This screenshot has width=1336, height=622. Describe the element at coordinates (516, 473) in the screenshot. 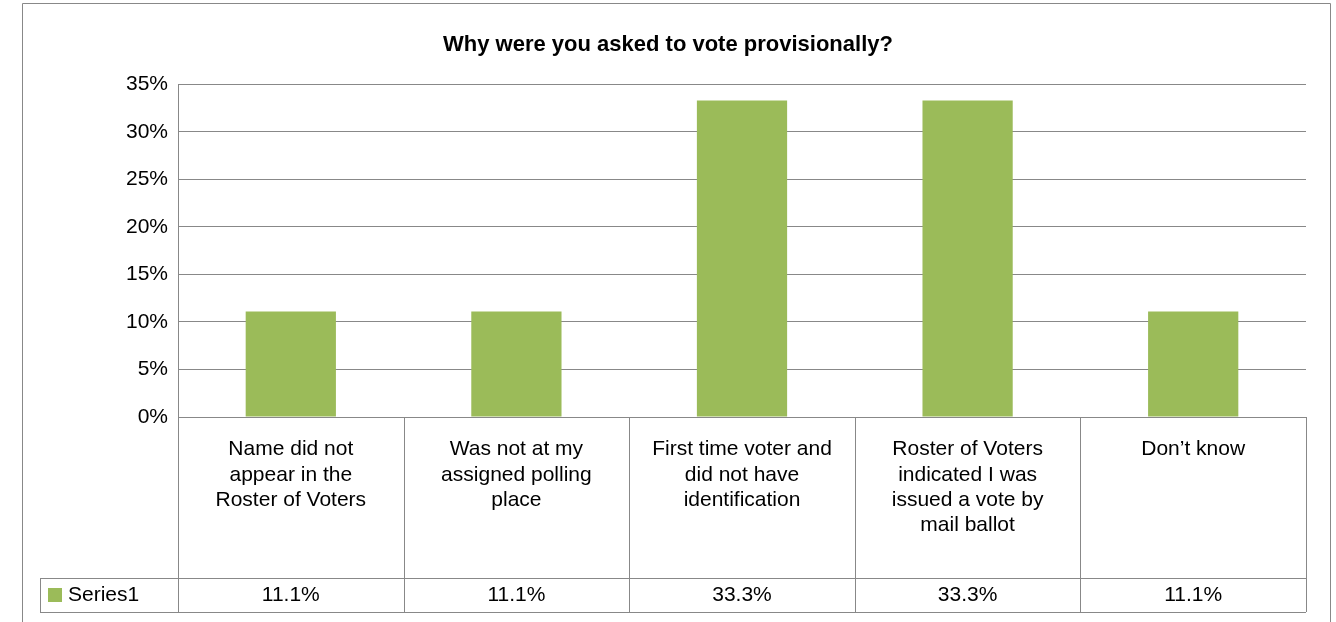

I see `x-tick-label: Was not at my assigned polling place` at that location.